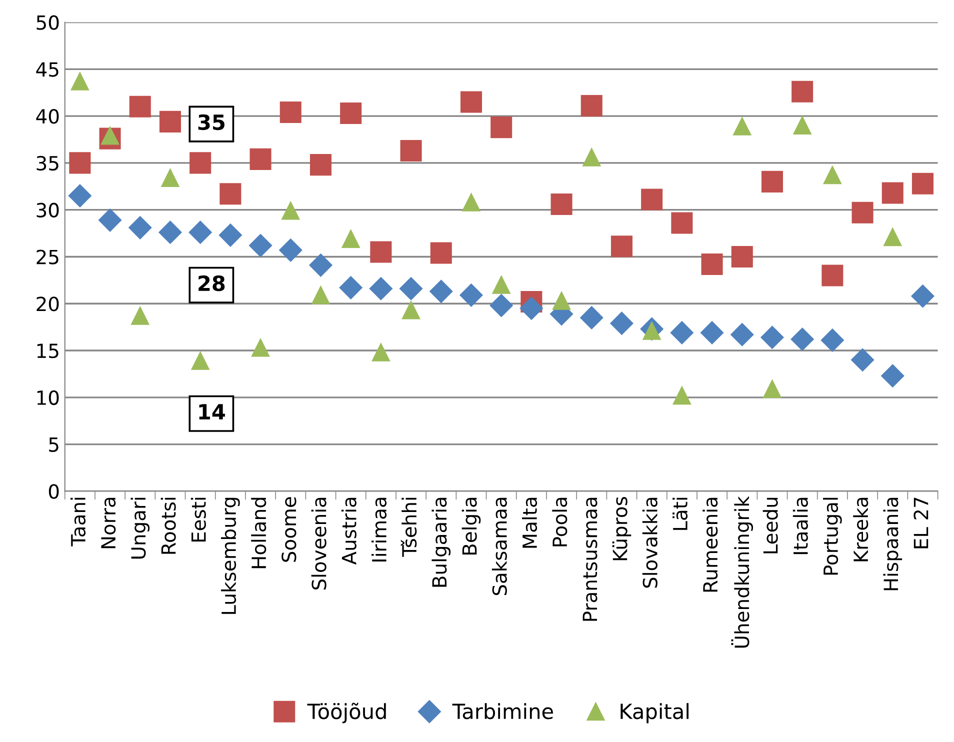  Describe the element at coordinates (499, 547) in the screenshot. I see `x-tick-label: Saksamaa` at that location.